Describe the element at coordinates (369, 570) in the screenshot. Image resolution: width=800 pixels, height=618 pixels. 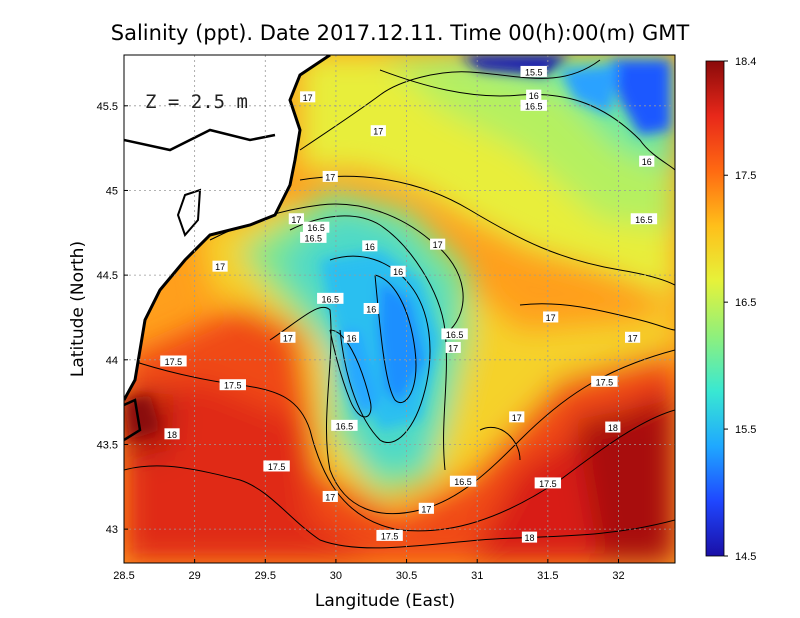
I see `x-axis-ticks: 28.5 29 29.5 30 30.5 31 31.5 32` at that location.